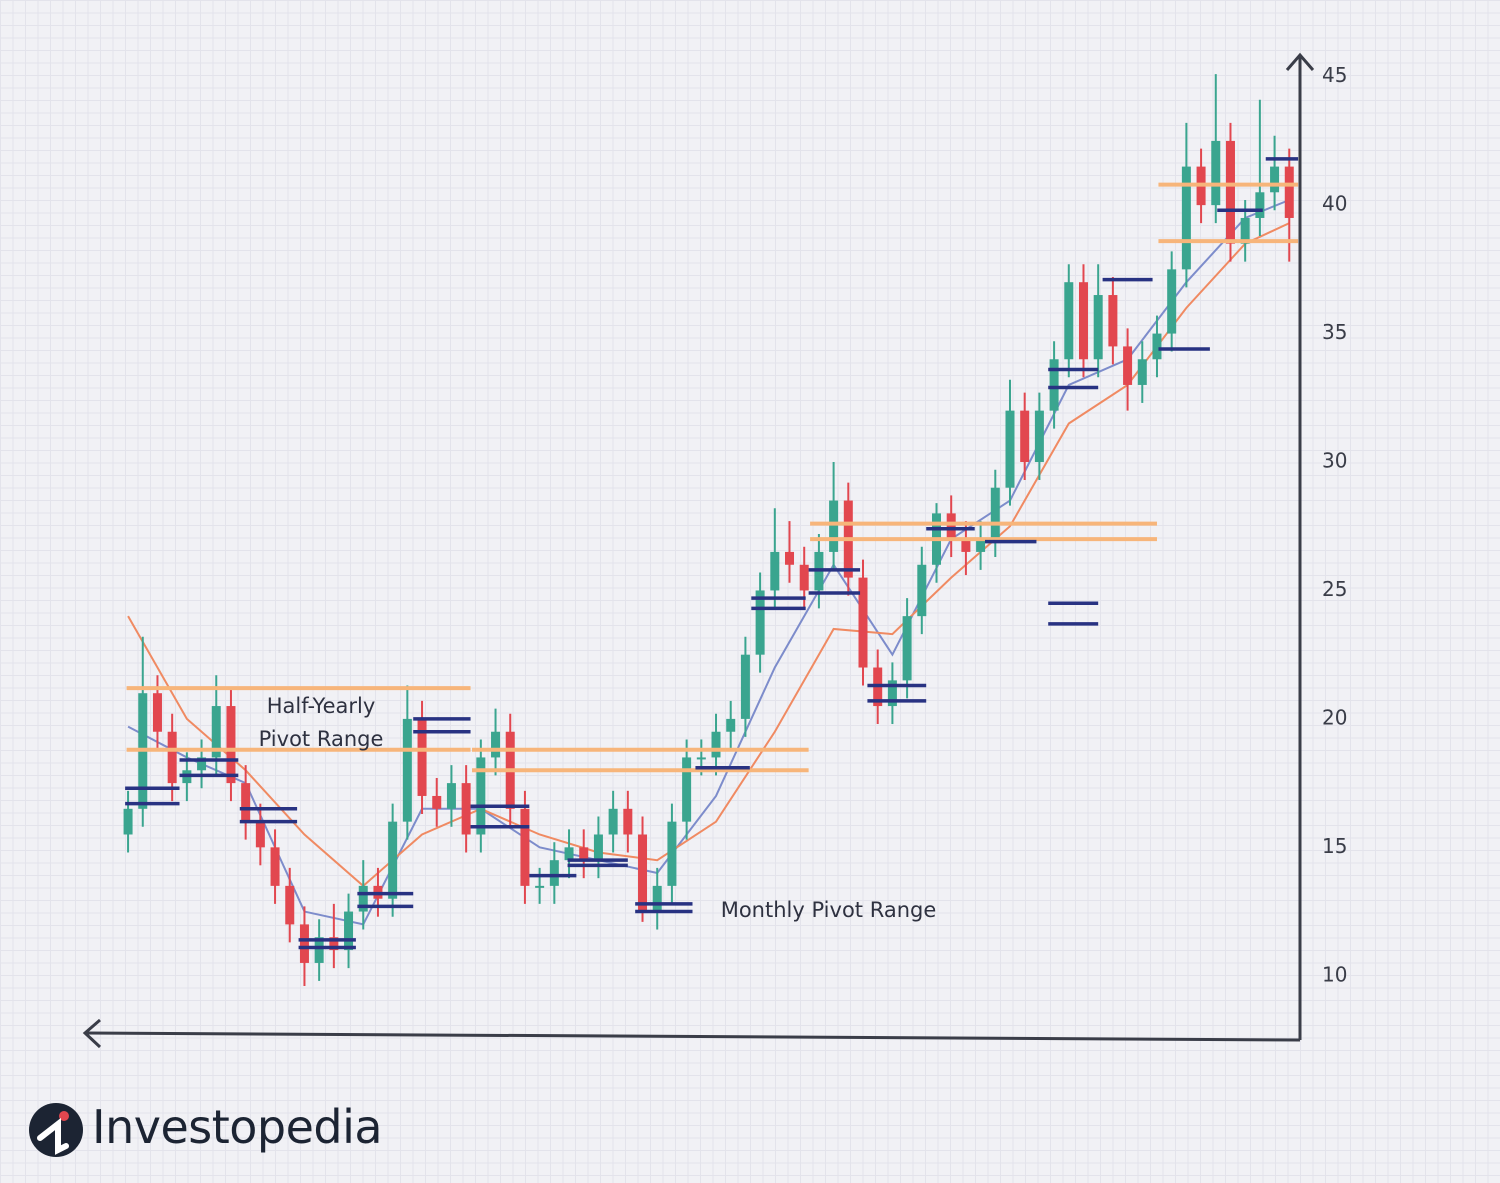 The image size is (1500, 1183). I want to click on logo-dot, so click(64, 1116).